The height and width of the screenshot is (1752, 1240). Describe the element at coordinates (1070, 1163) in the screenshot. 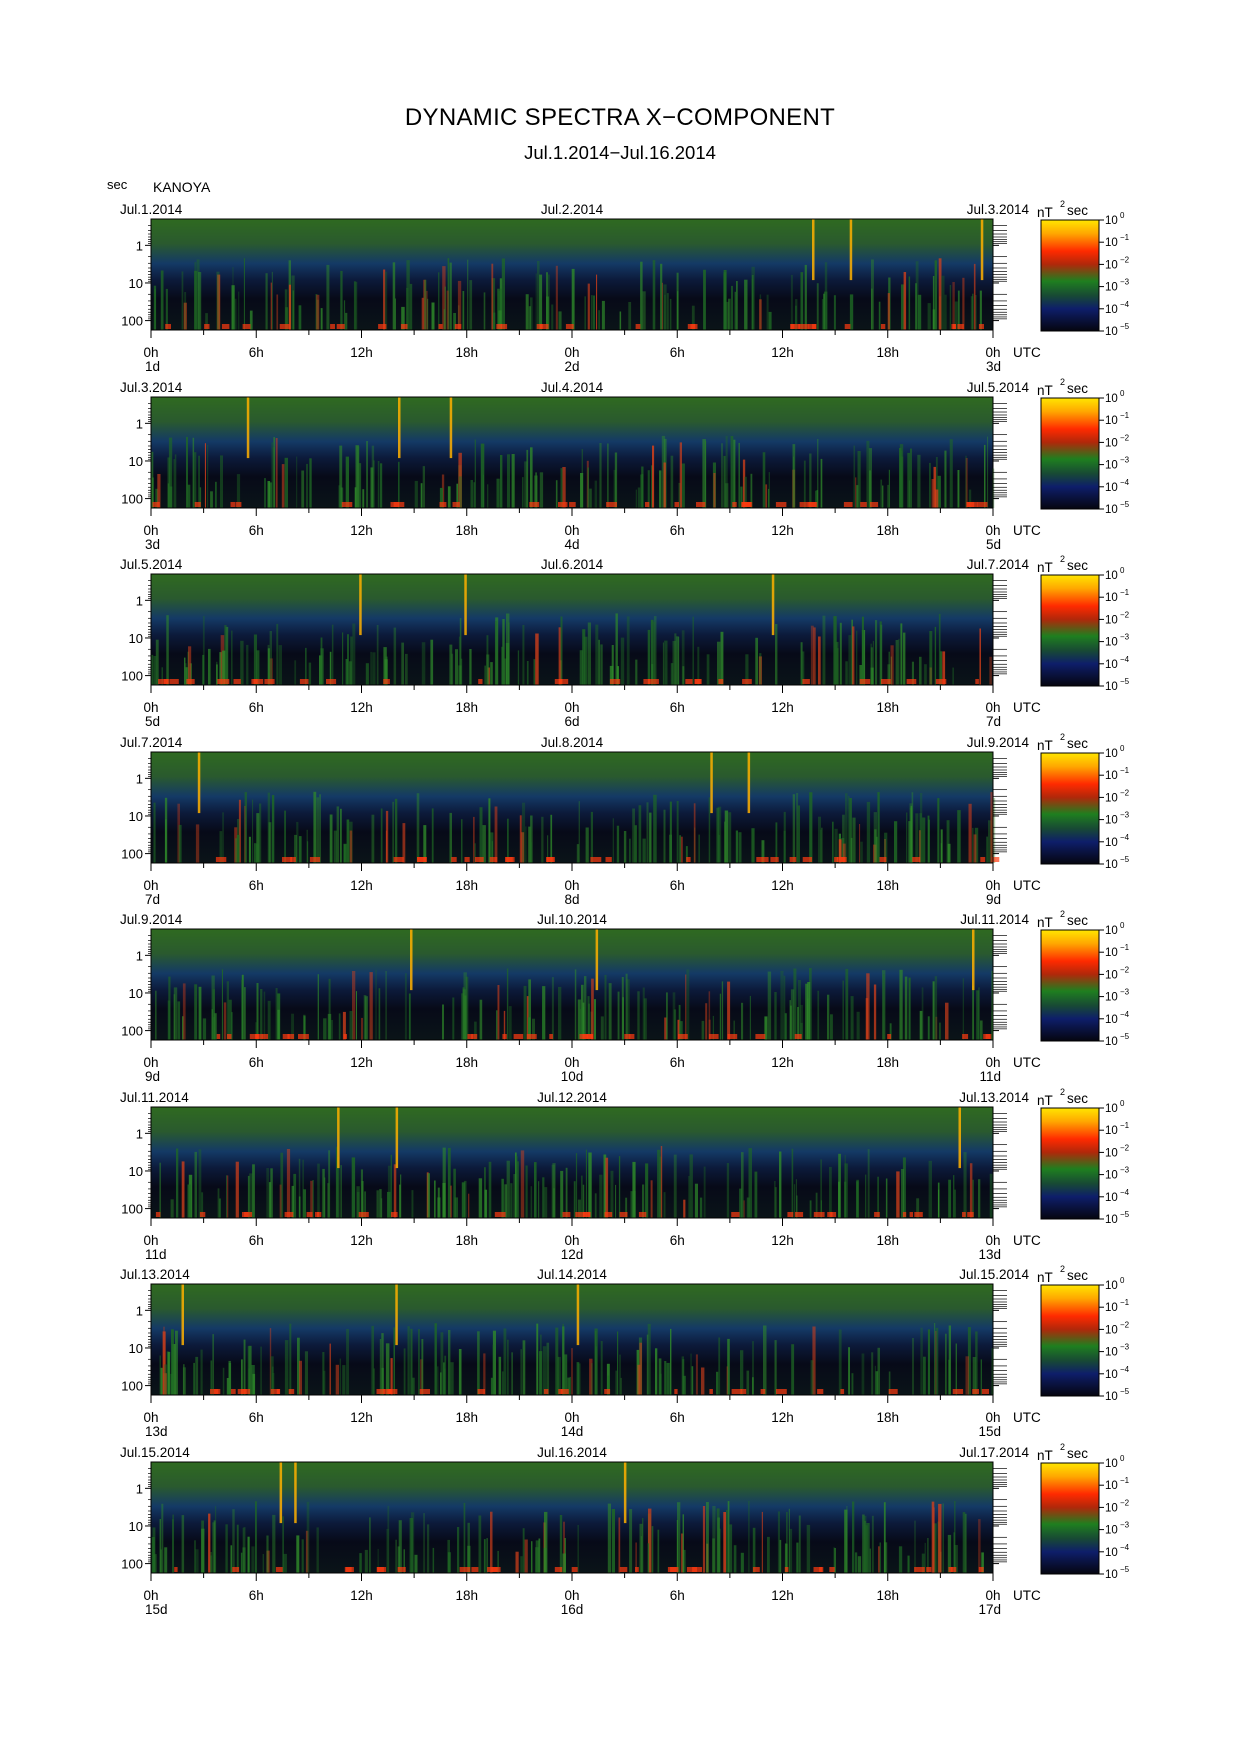

I see `colorbar-gradient` at that location.